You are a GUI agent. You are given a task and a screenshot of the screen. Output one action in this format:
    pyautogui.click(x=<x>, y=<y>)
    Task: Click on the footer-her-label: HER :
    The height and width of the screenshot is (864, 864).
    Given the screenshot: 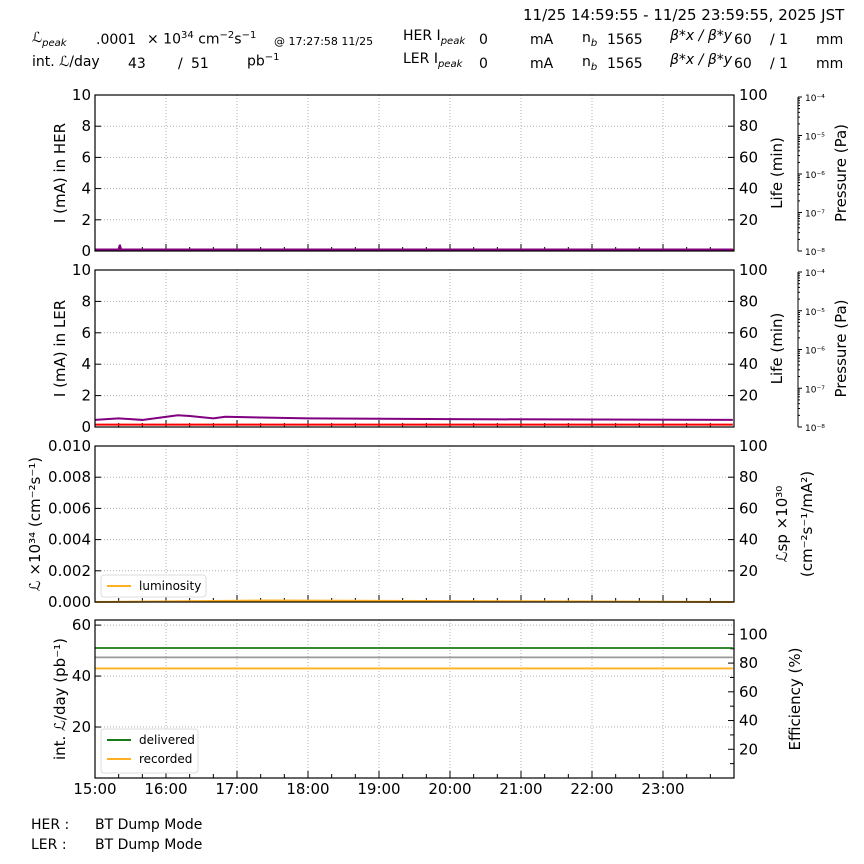 What is the action you would take?
    pyautogui.click(x=50, y=825)
    